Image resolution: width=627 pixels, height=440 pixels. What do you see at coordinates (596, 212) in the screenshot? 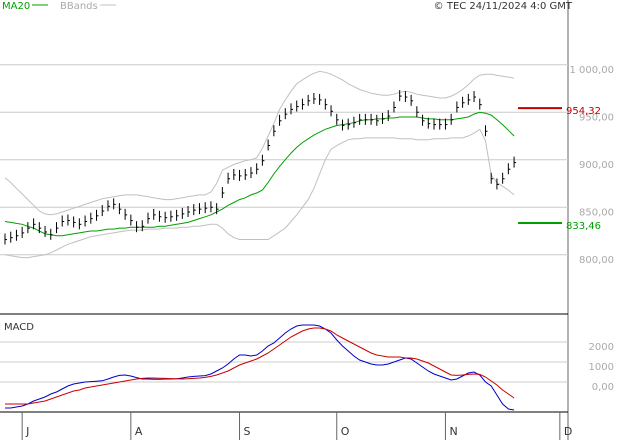
I see `y-tick-label: 850,00` at bounding box center [596, 212].